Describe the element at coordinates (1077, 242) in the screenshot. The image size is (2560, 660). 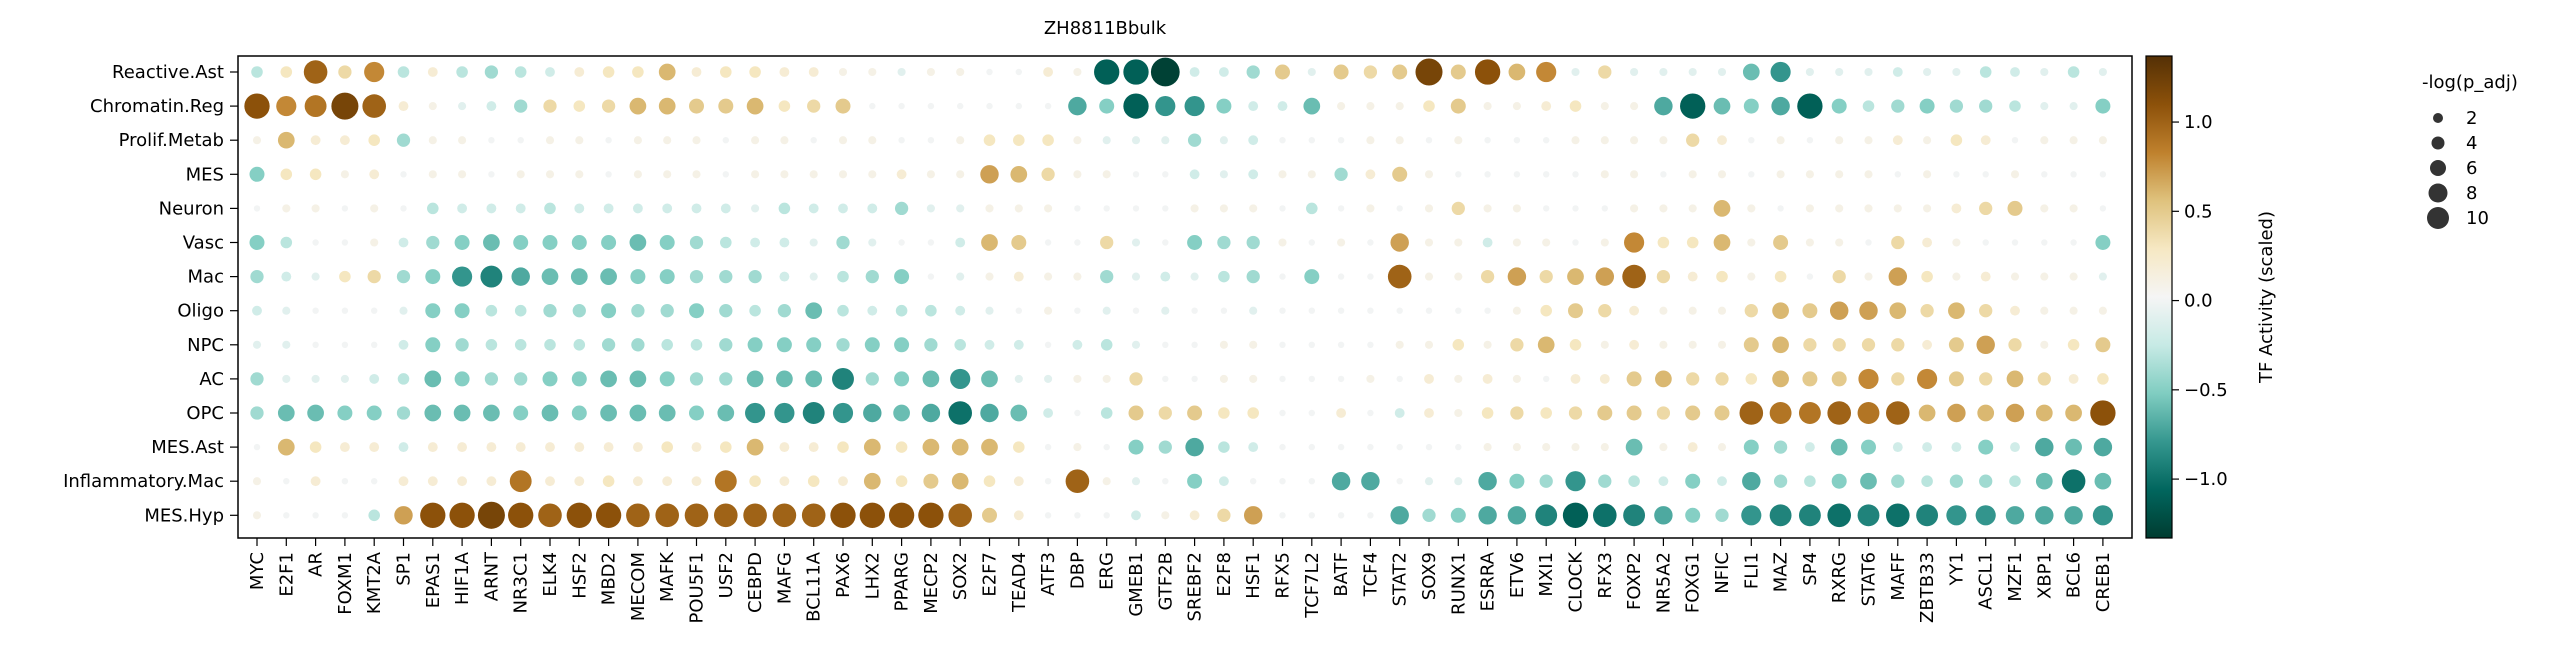
I see `dot-Vasc-DBP` at that location.